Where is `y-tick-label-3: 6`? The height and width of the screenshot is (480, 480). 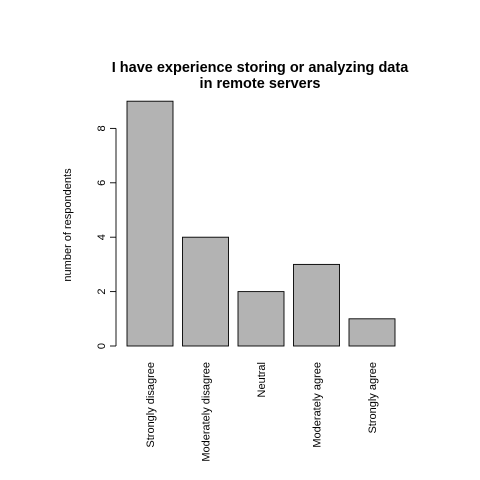 y-tick-label-3: 6 is located at coordinates (102, 183).